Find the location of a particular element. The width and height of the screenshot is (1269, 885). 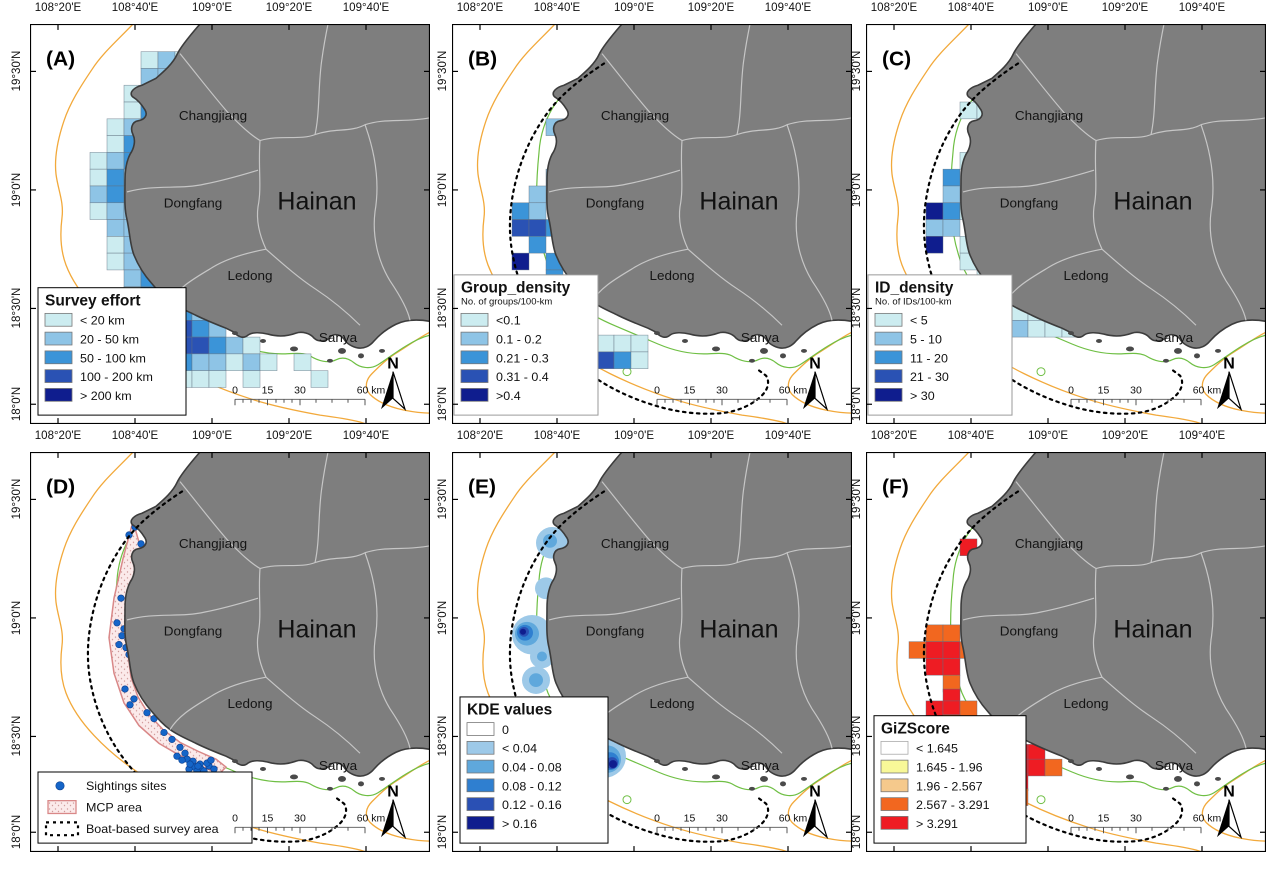

legend-item-label: Sightings sites is located at coordinates (126, 786).